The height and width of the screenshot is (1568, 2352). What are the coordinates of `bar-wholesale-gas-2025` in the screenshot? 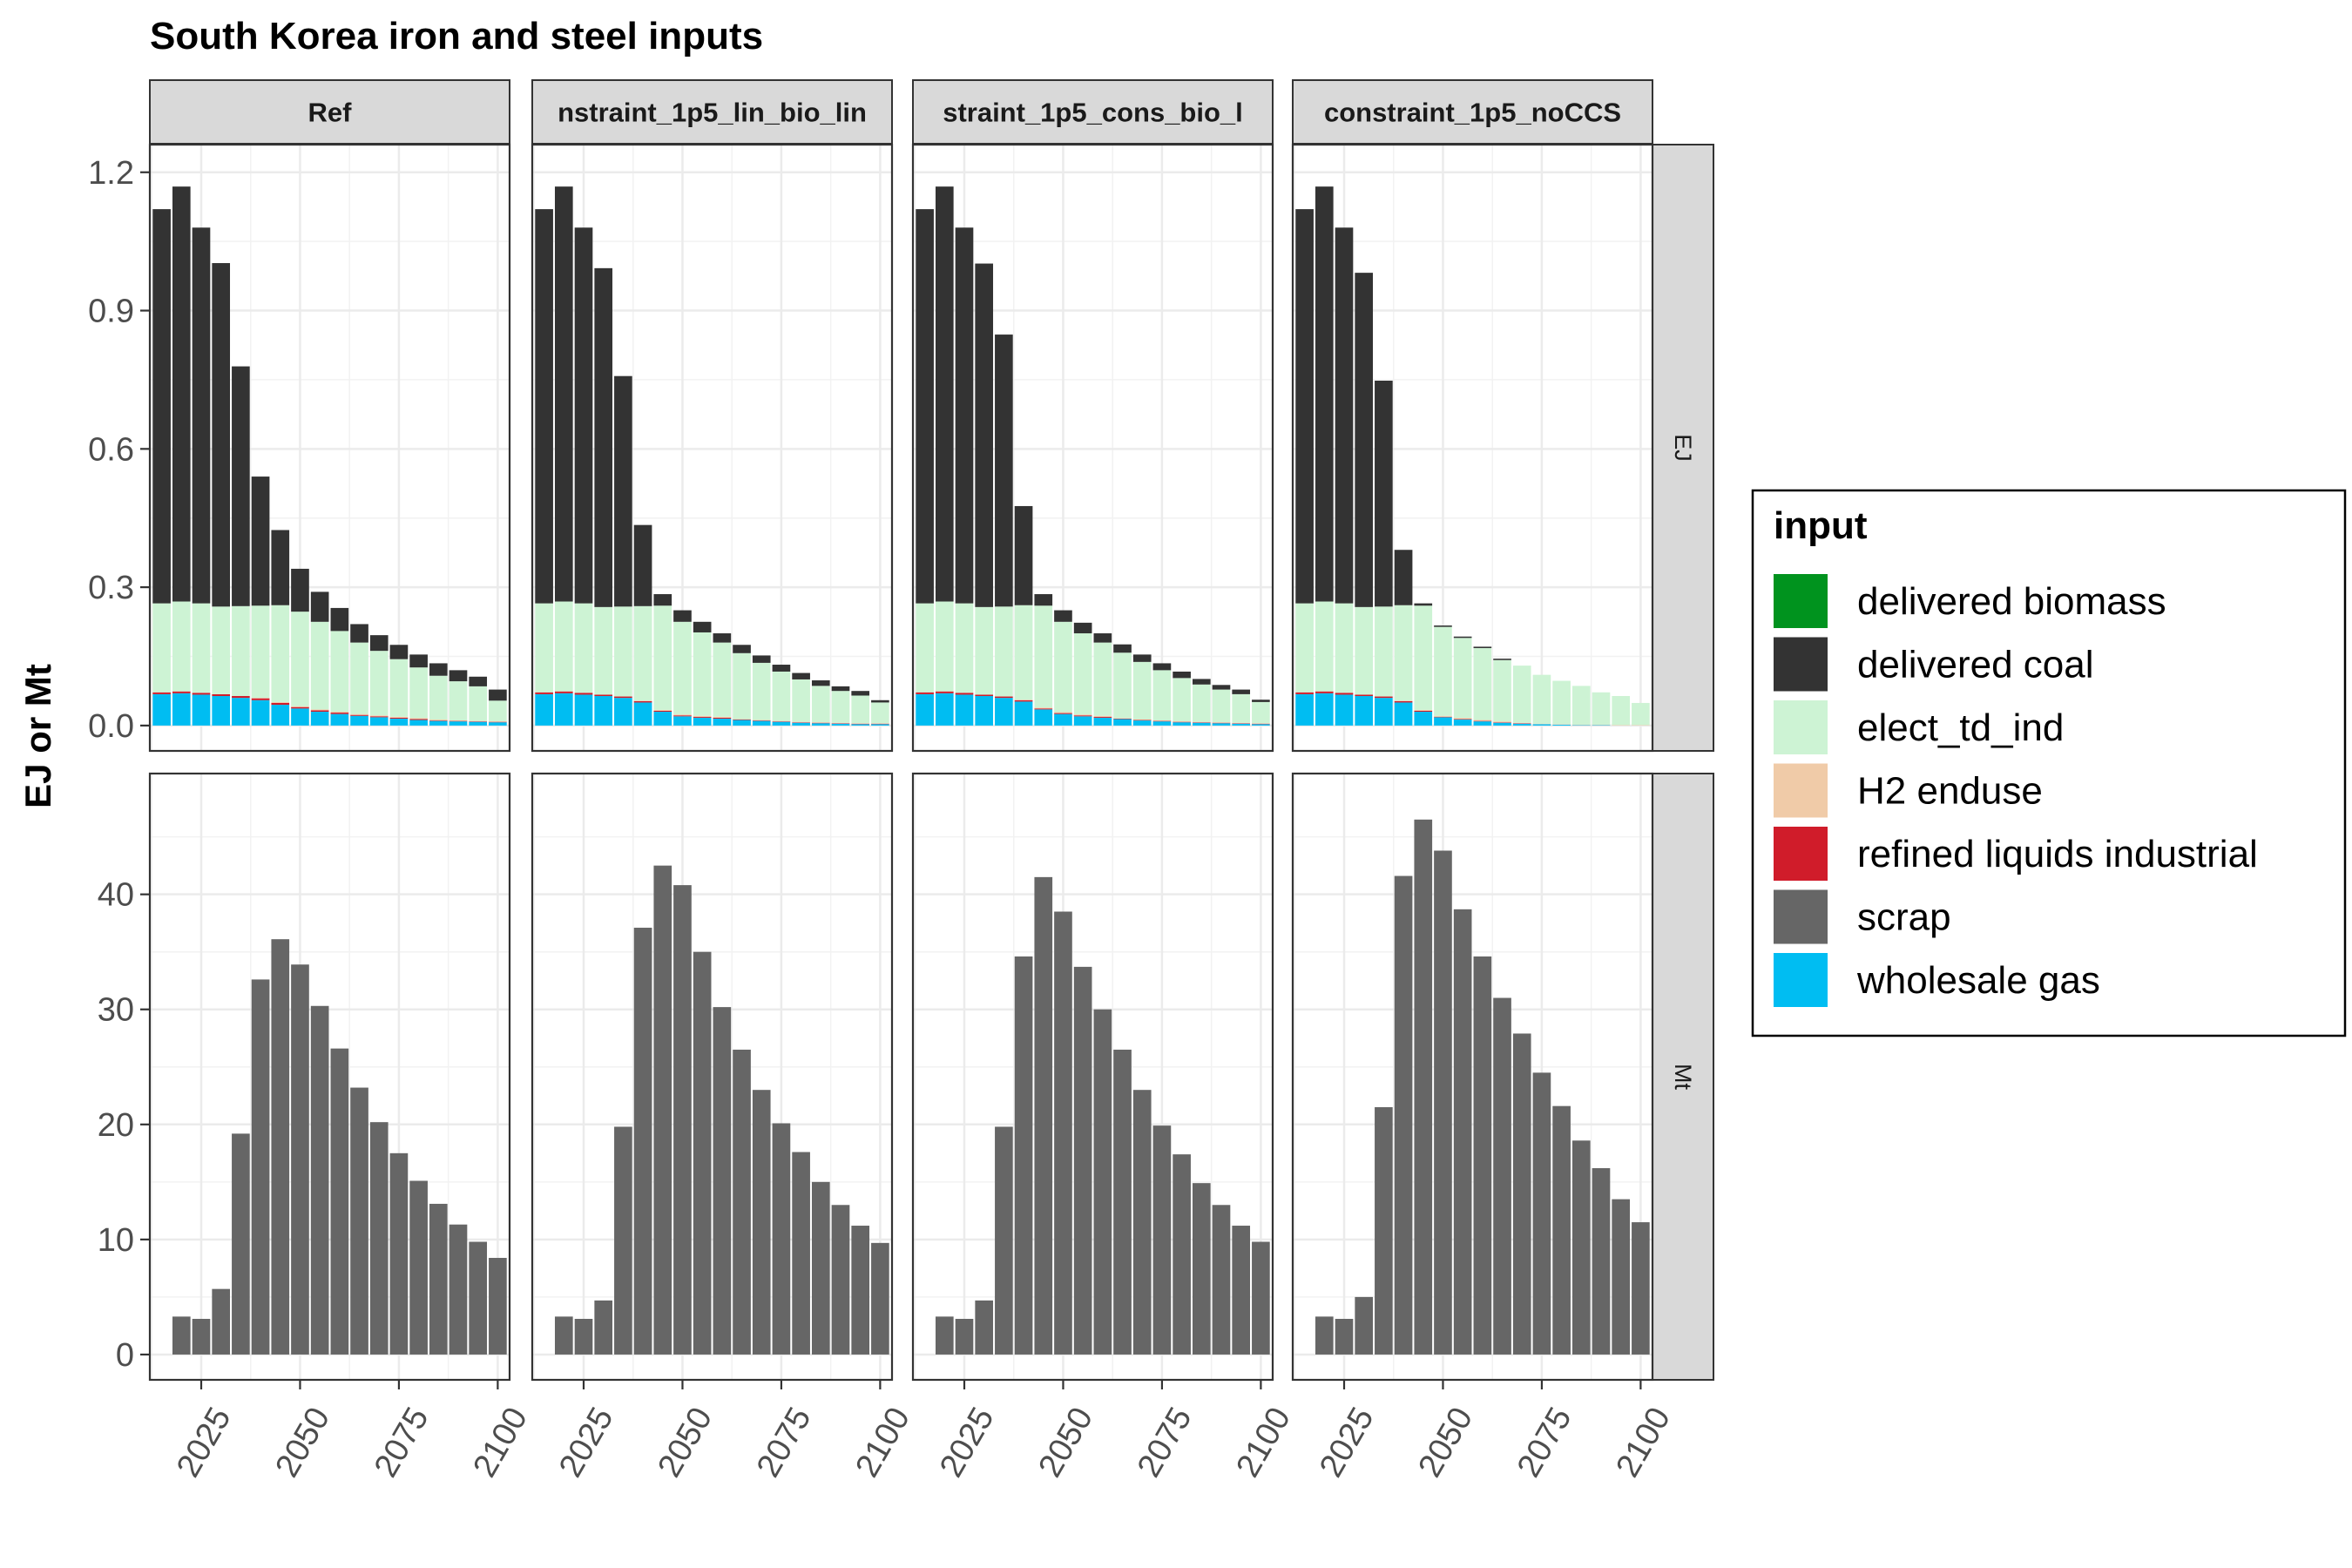 It's located at (1344, 710).